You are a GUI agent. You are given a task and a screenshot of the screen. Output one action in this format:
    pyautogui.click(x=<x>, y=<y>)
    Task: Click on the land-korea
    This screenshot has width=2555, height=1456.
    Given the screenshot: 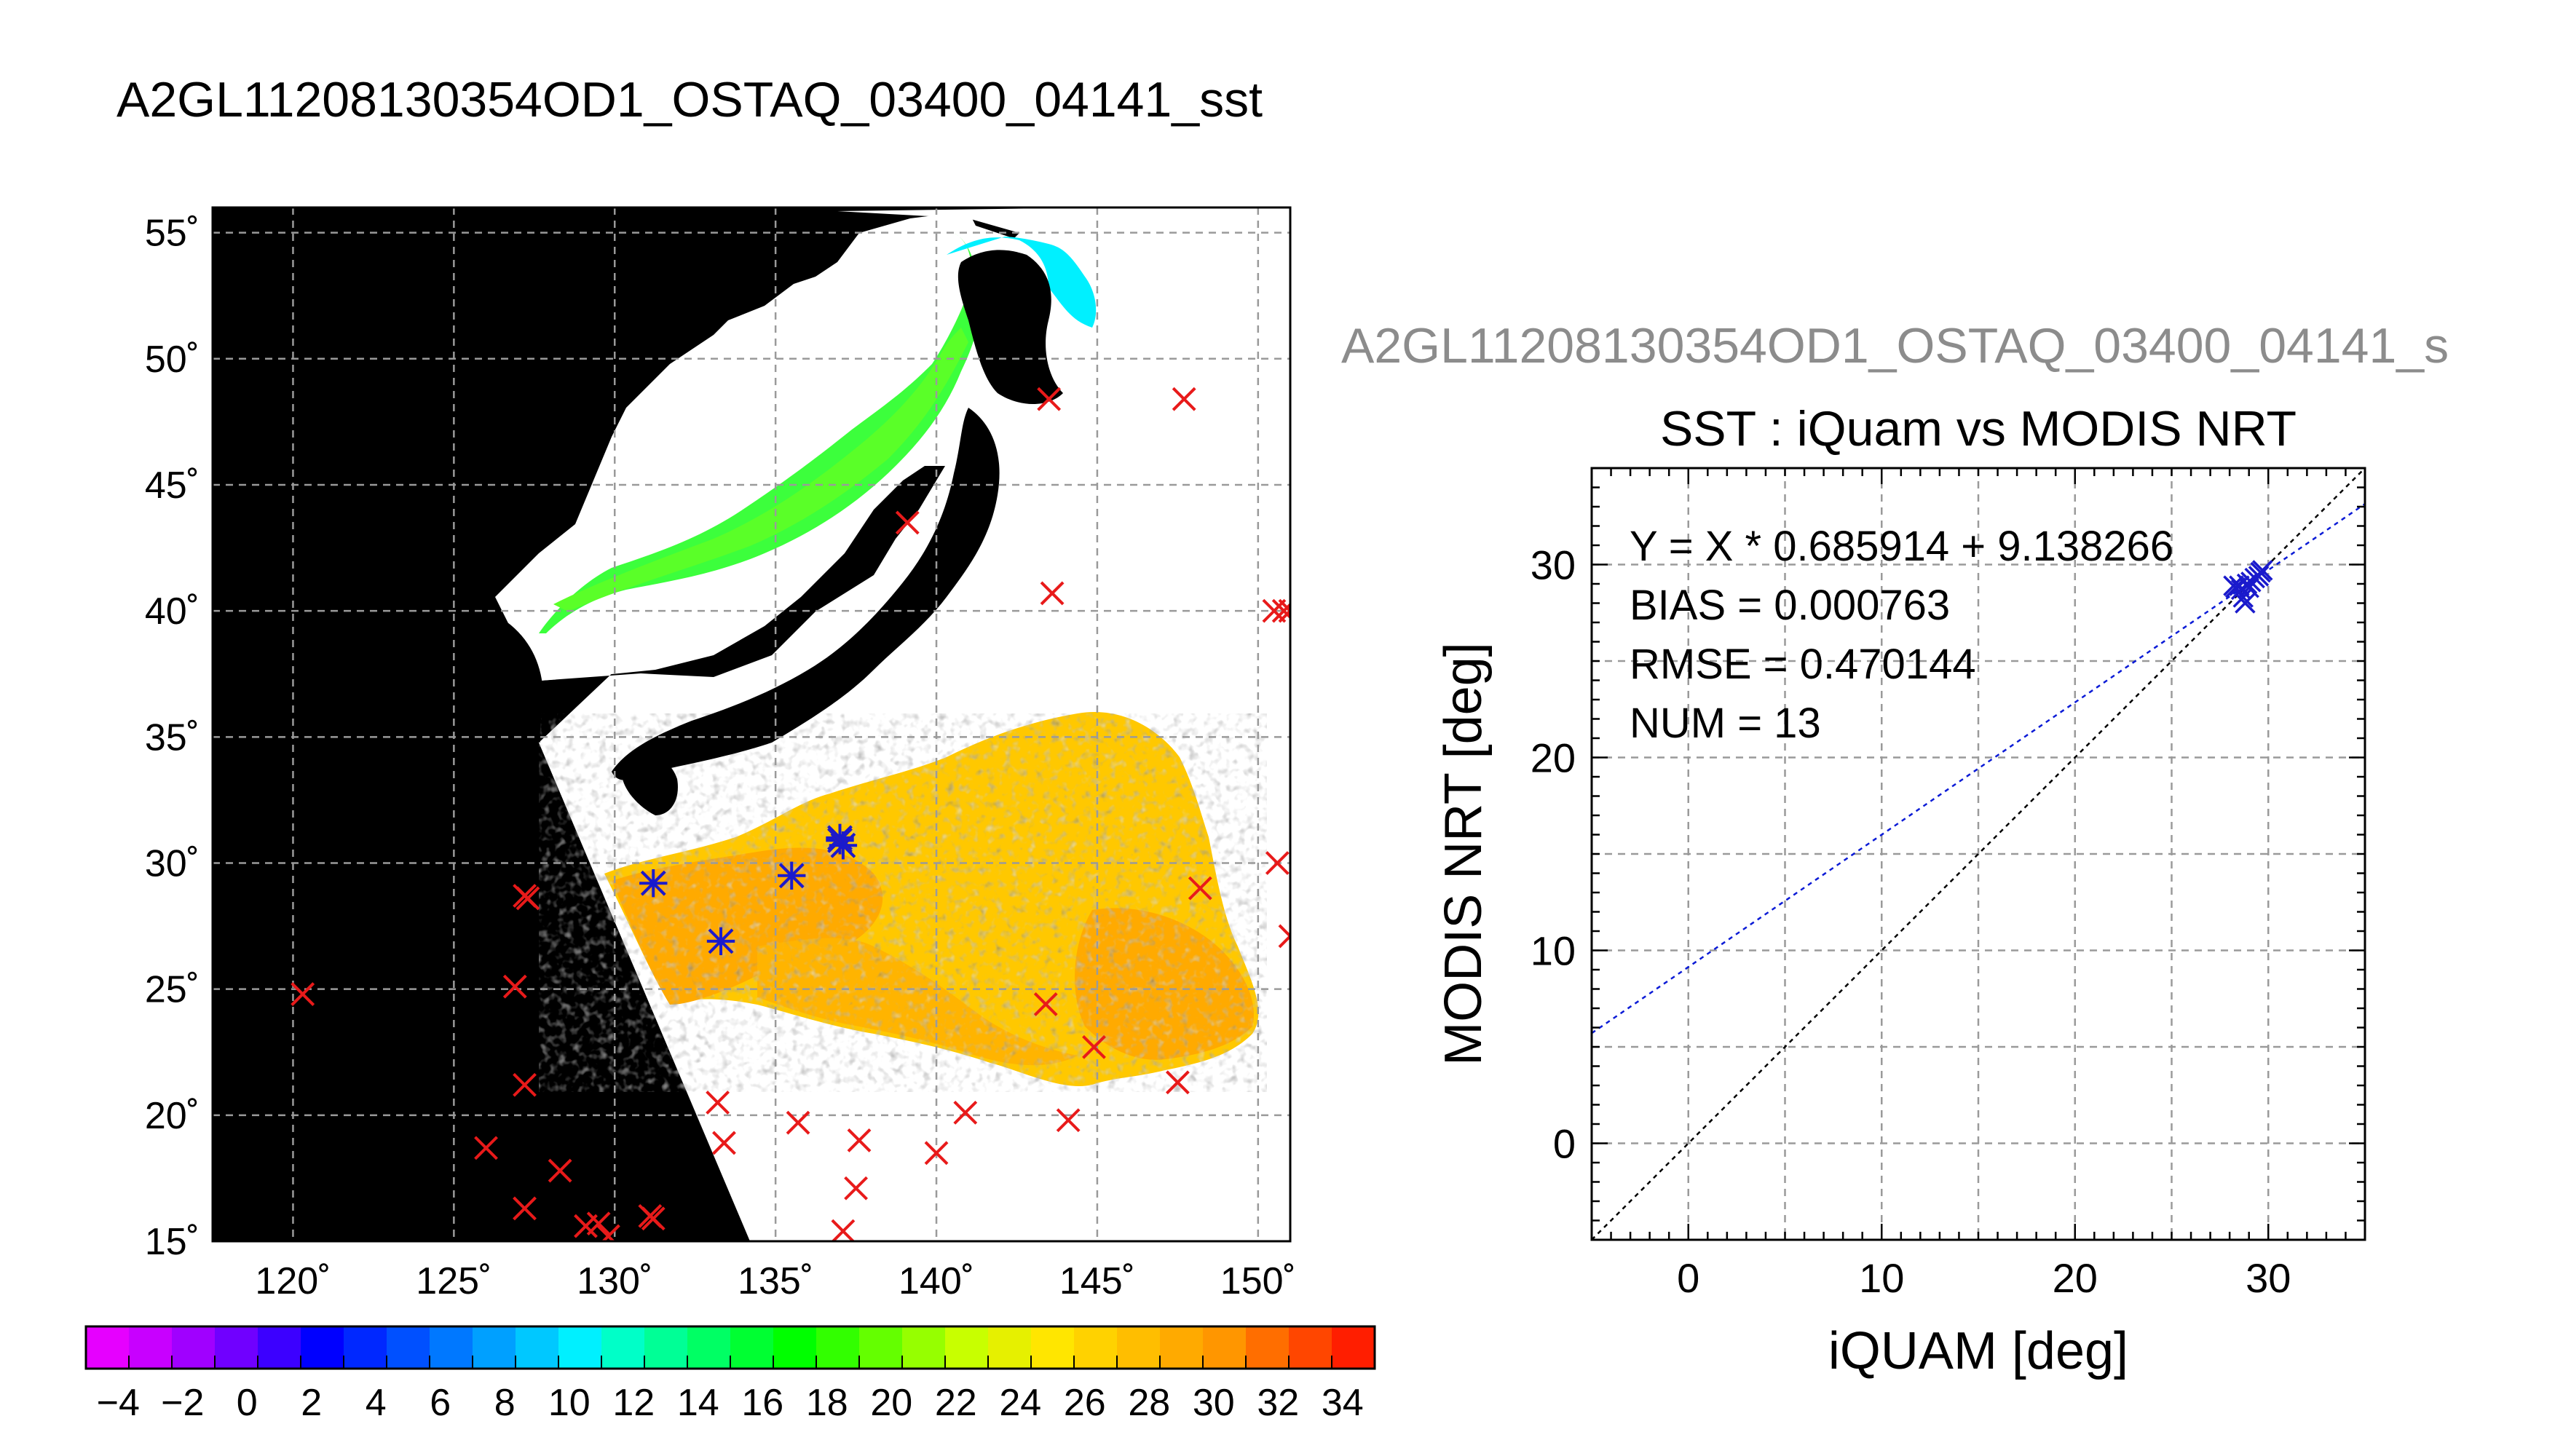 What is the action you would take?
    pyautogui.click(x=520, y=681)
    